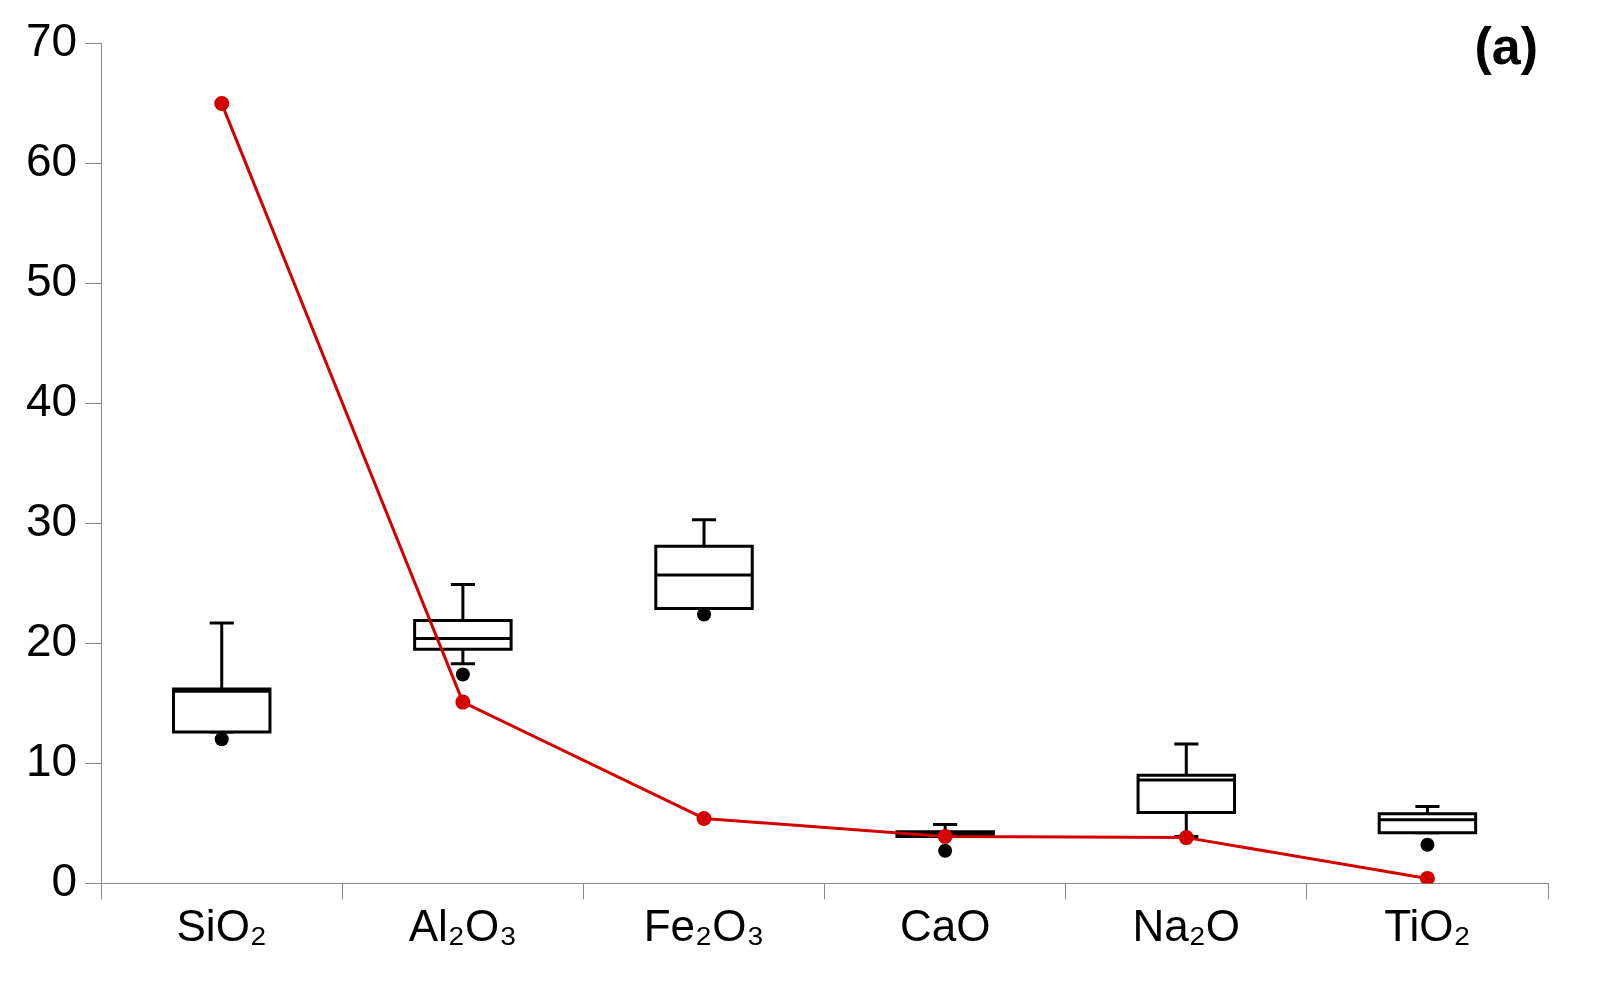 This screenshot has width=1607, height=1007. I want to click on x-tick-label: SiO₂, so click(221, 925).